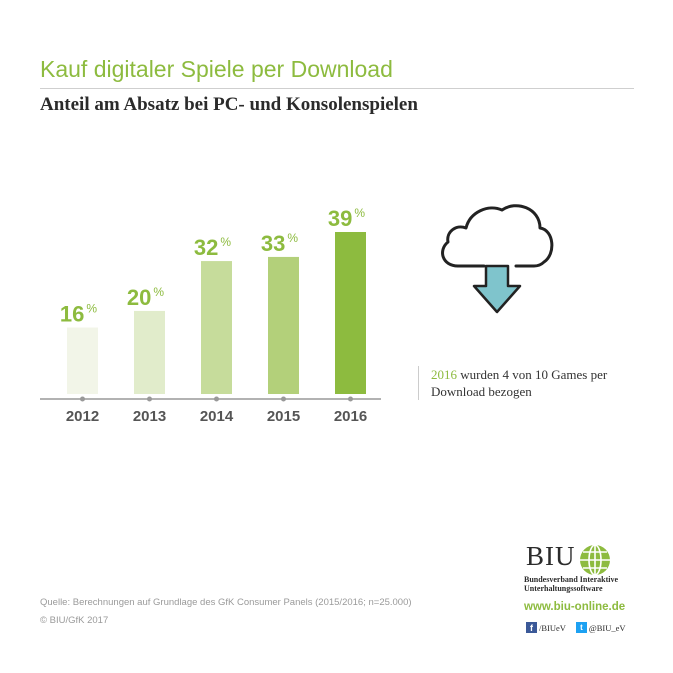 This screenshot has width=673, height=673. I want to click on org-name-line1: Bundesverband Interaktive, so click(571, 579).